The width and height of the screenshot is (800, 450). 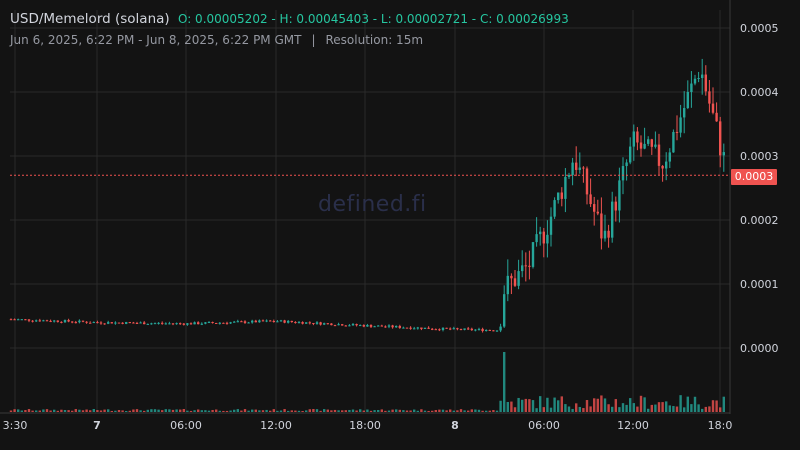 I want to click on x-tick-label: 06:00, so click(x=544, y=425).